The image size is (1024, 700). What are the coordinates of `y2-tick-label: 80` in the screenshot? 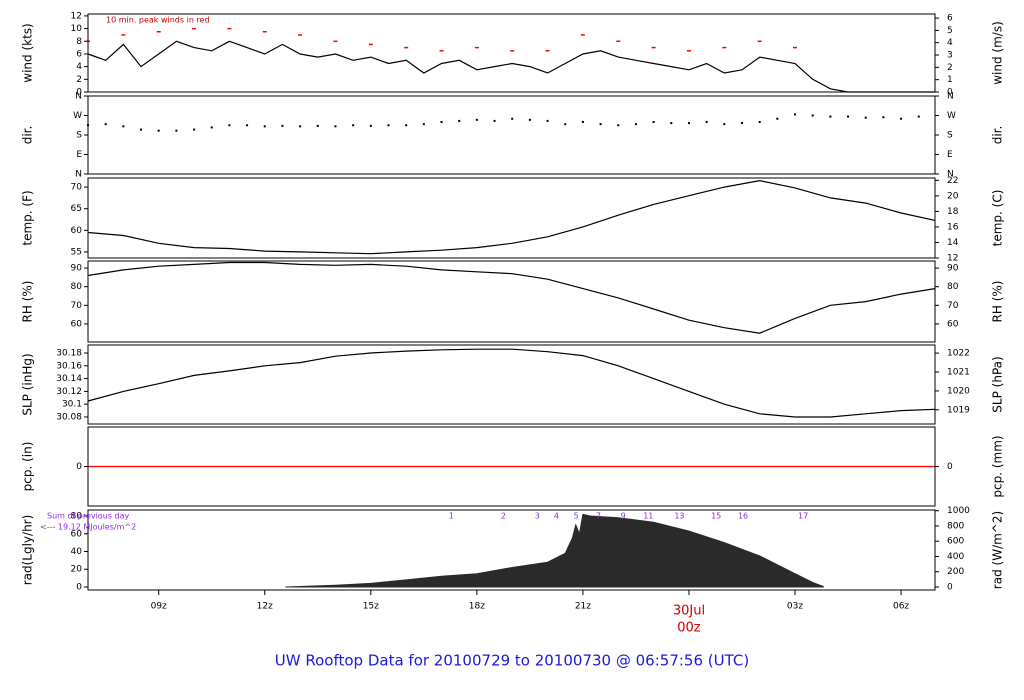 It's located at (953, 287).